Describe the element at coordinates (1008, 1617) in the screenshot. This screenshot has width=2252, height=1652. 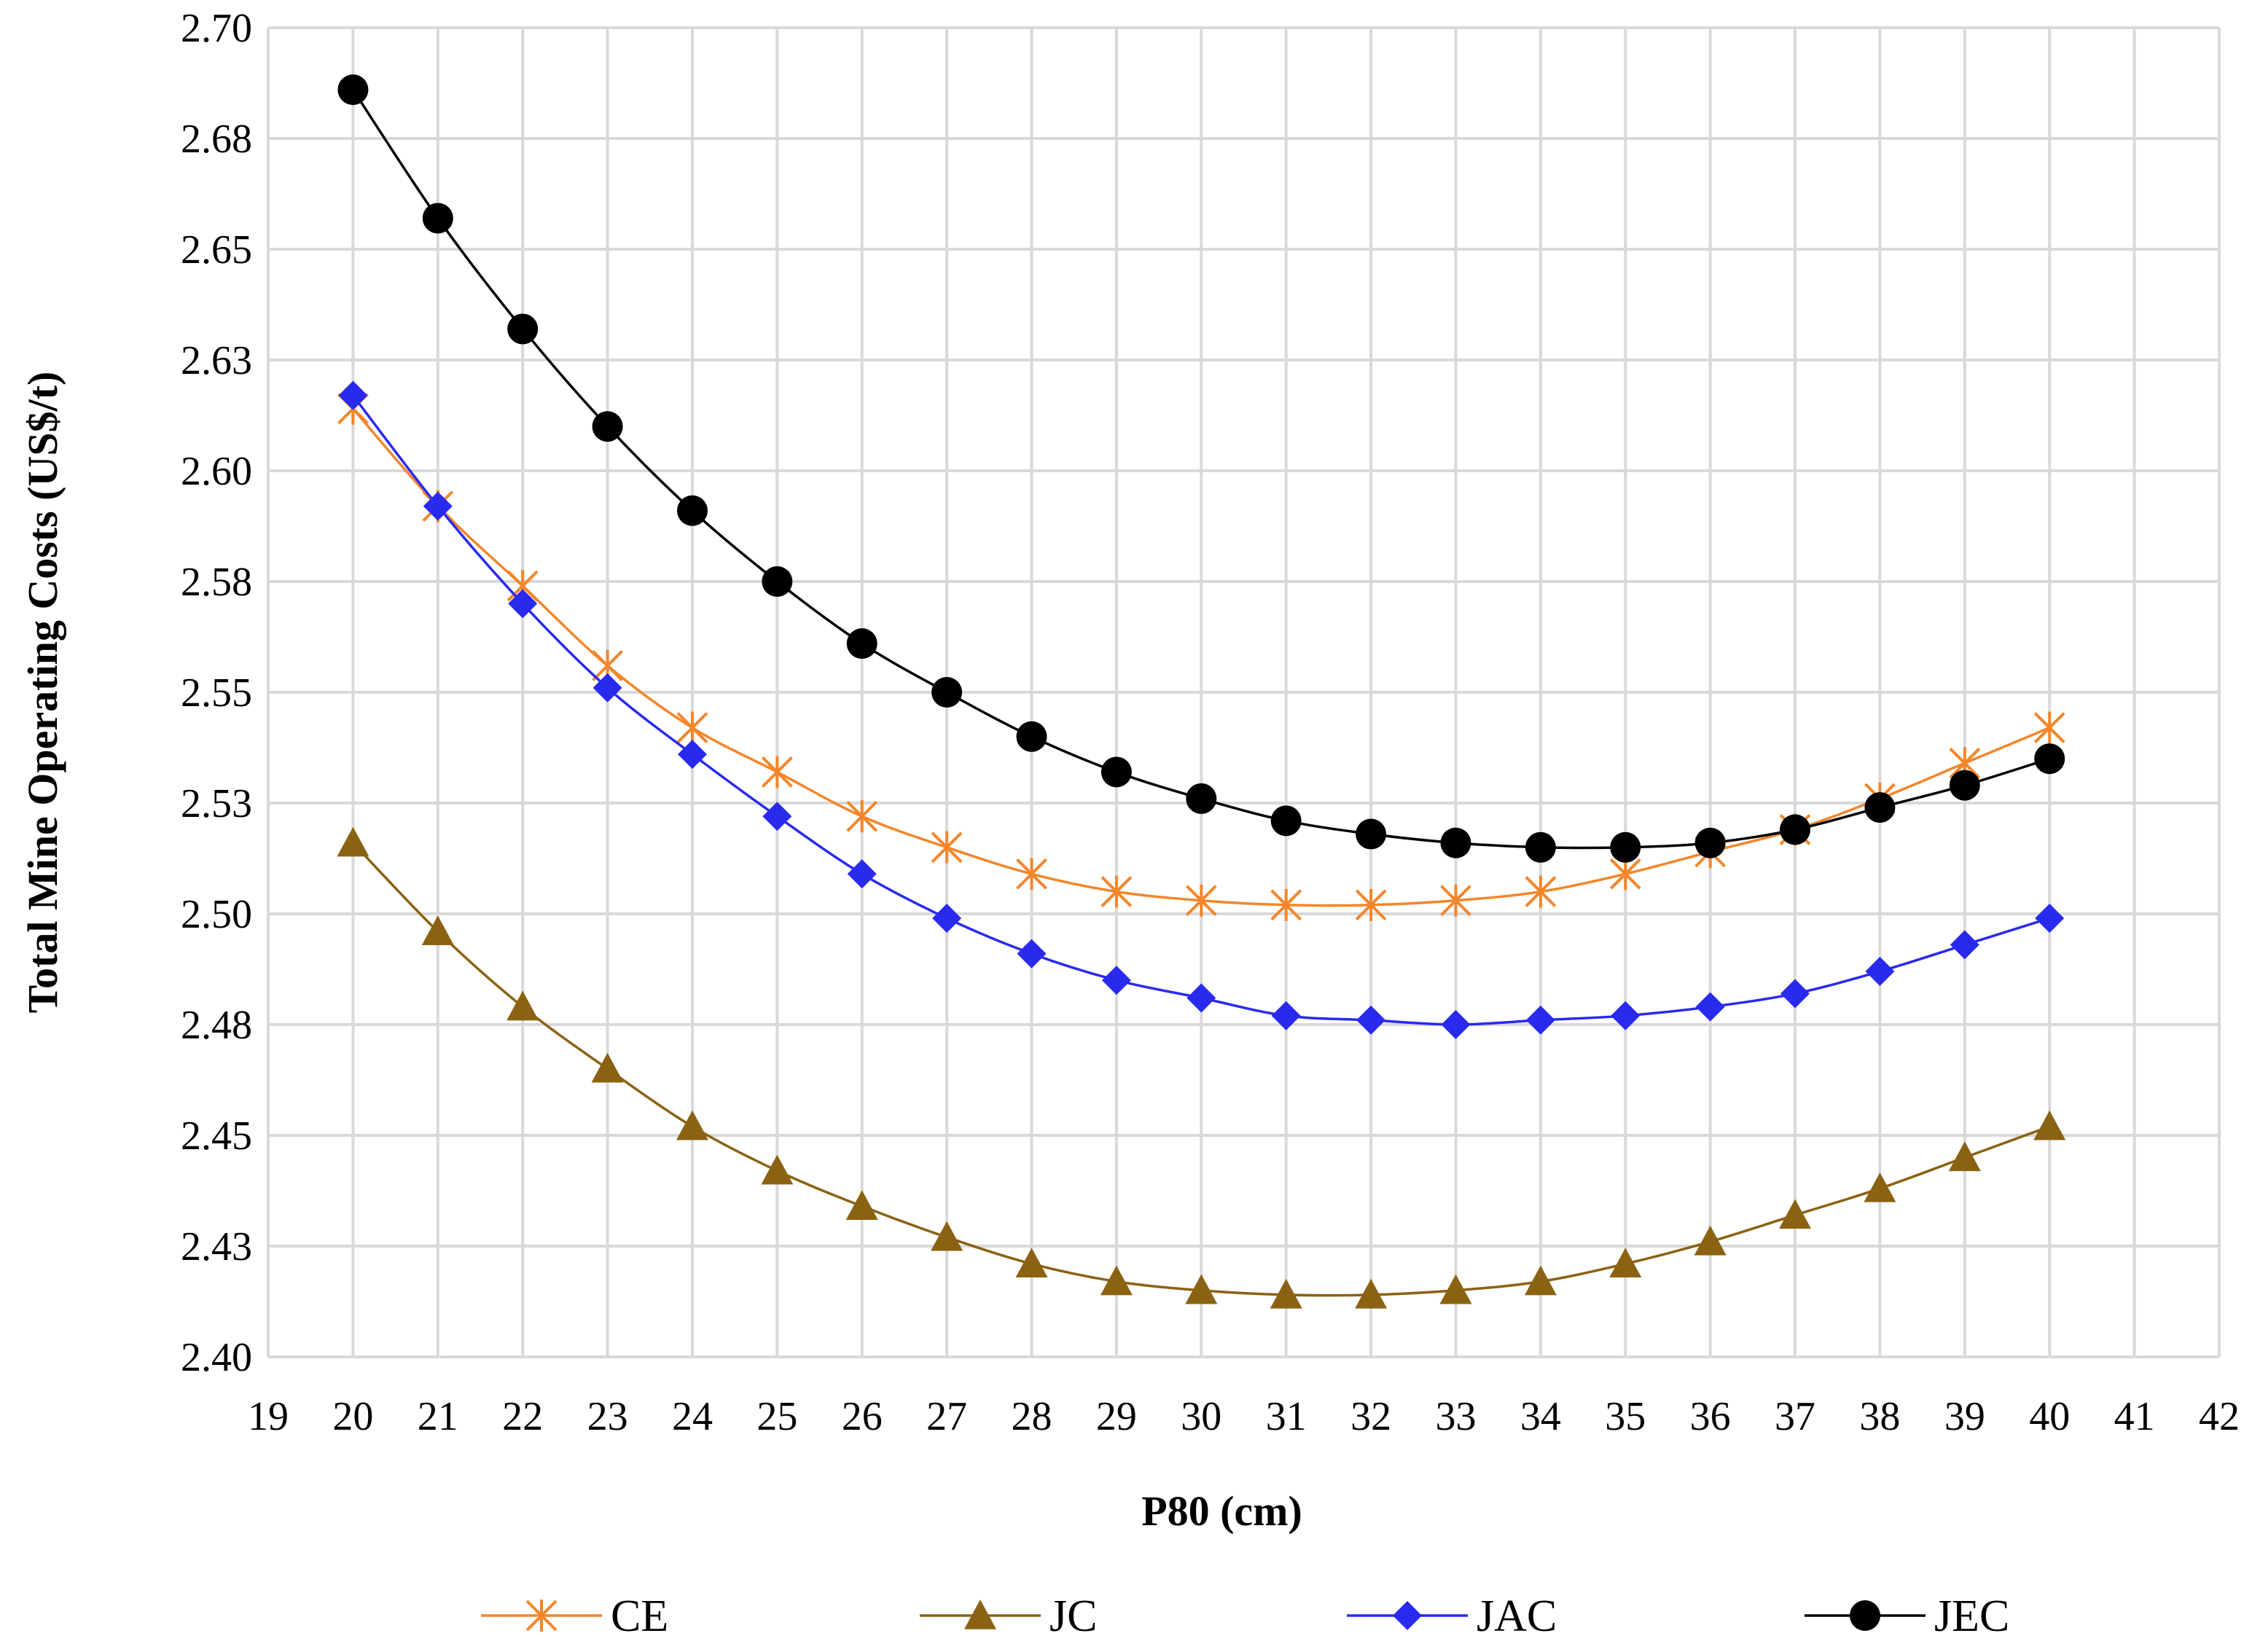
I see `legend-item-jc: JC` at that location.